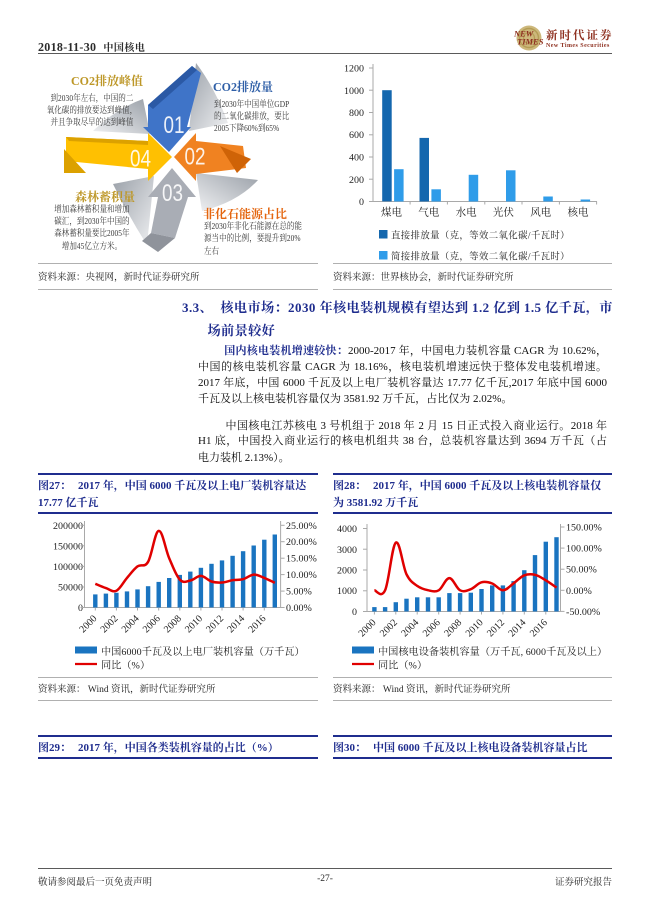 The width and height of the screenshot is (650, 918). I want to click on svg-text: 200, so click(356, 180).